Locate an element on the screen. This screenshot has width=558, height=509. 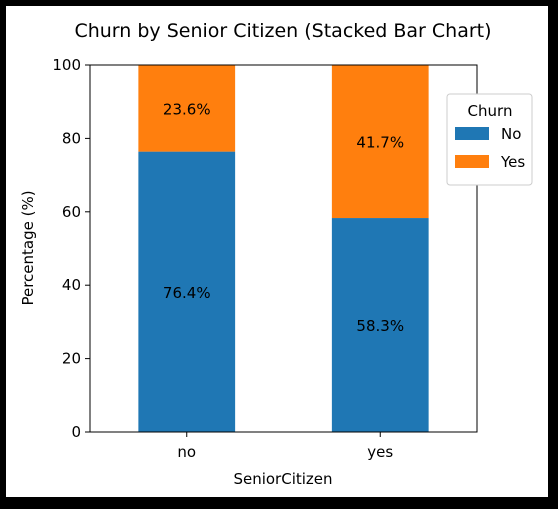
y-tick-label: 60 is located at coordinates (71, 212).